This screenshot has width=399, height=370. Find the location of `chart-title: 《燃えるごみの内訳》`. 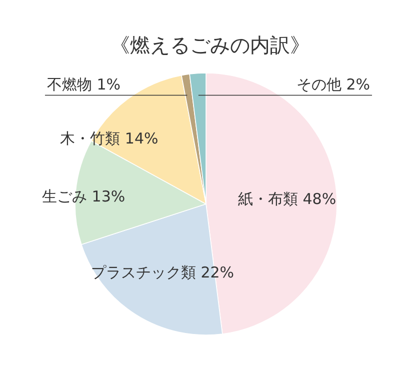

chart-title: 《燃えるごみの内訳》 is located at coordinates (210, 45).